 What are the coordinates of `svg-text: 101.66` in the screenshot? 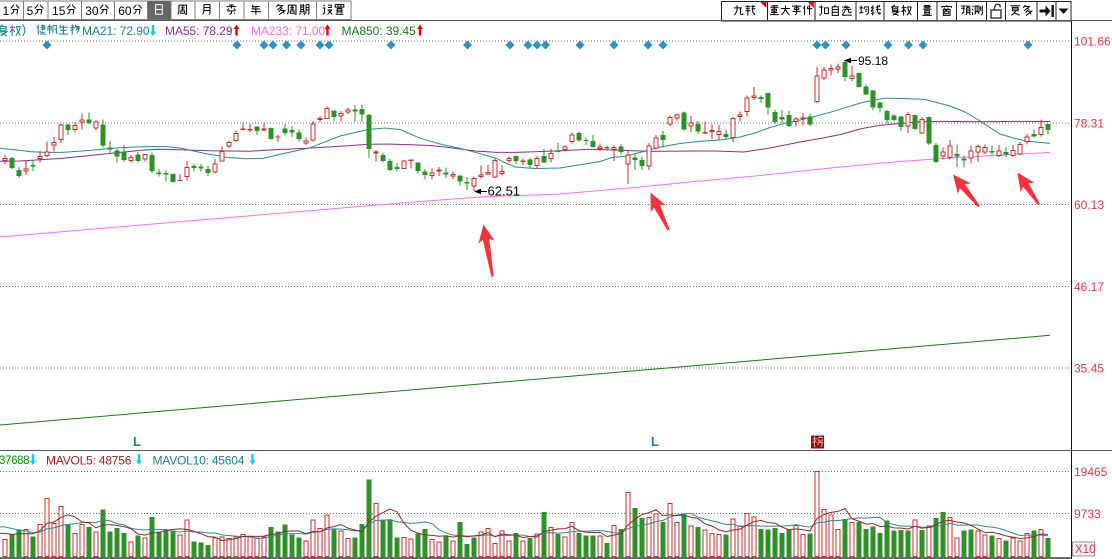 It's located at (1092, 42).